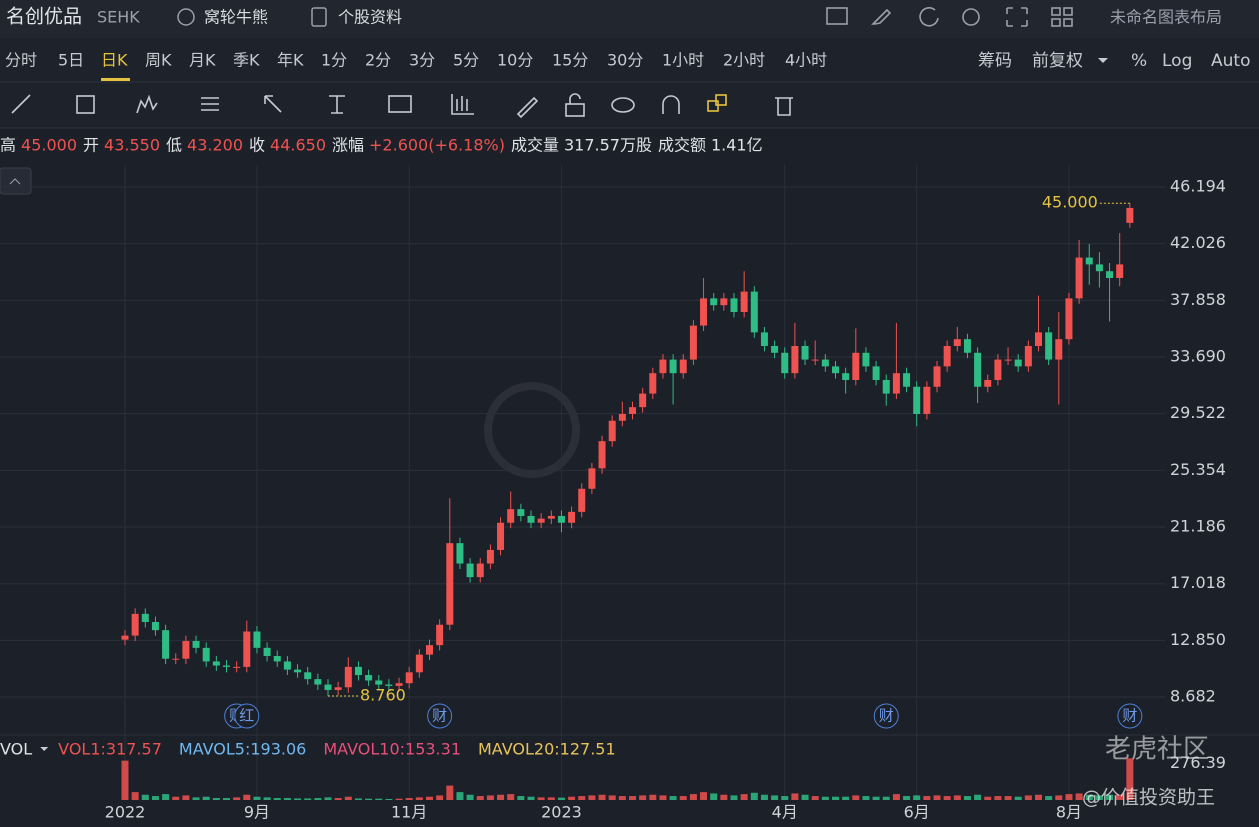  Describe the element at coordinates (16, 181) in the screenshot. I see `collapse-button` at that location.